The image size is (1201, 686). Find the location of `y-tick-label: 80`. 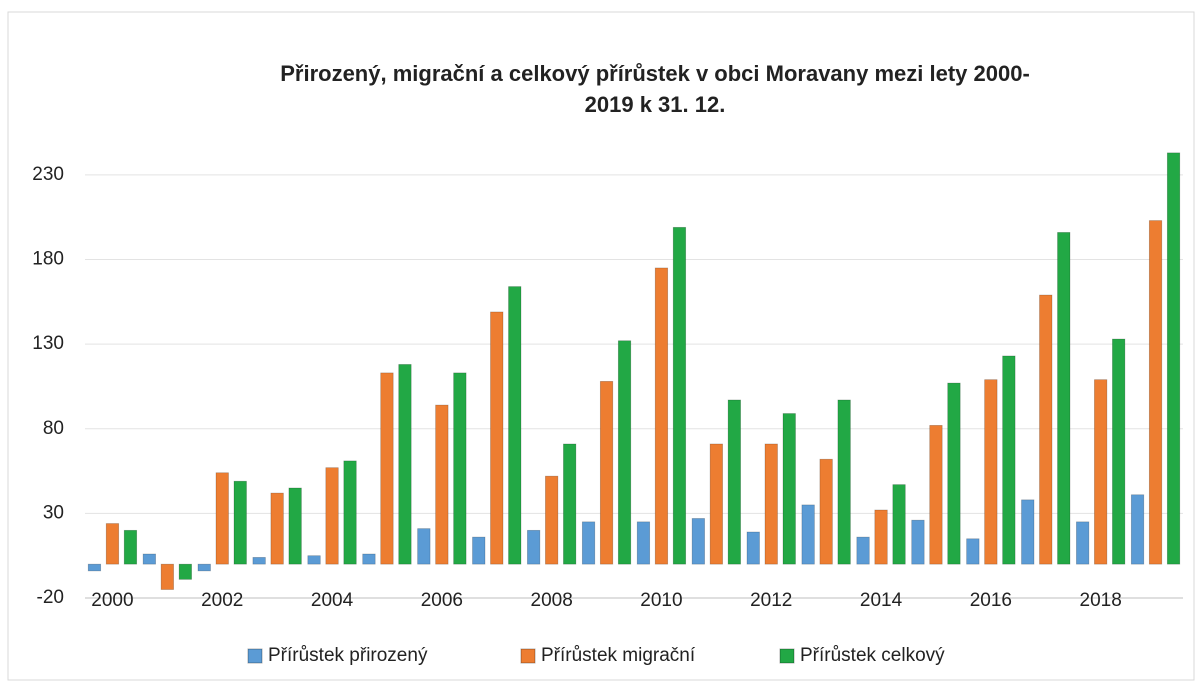

y-tick-label: 80 is located at coordinates (53, 428).